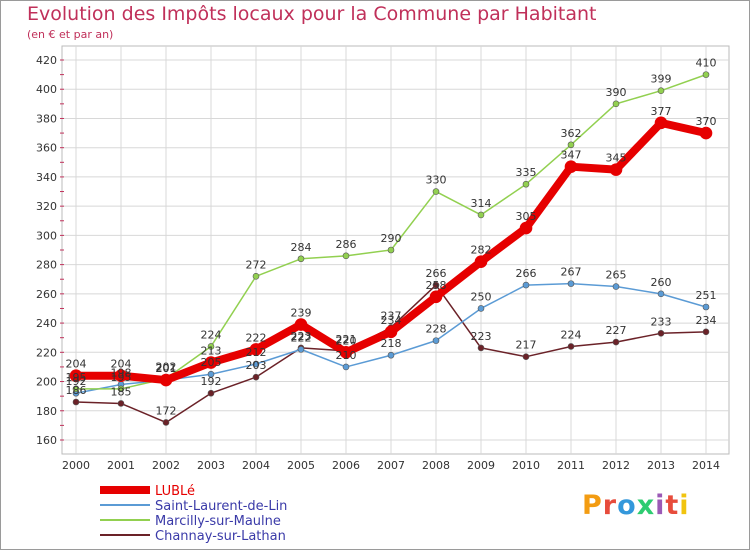  I want to click on x-tick-label: 2008, so click(436, 465).